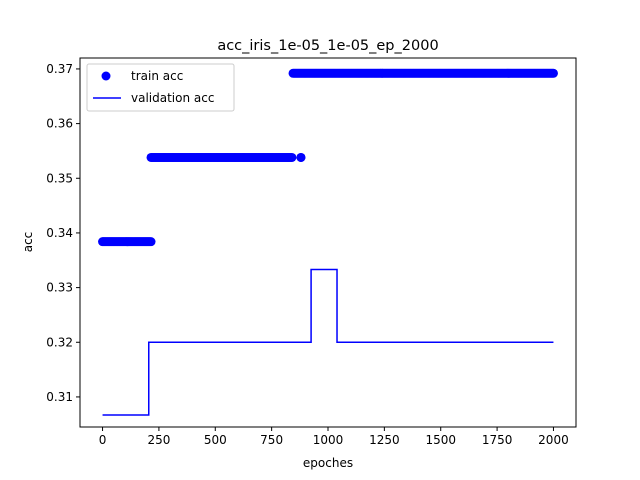 The height and width of the screenshot is (480, 640). I want to click on legend-box, so click(160, 87).